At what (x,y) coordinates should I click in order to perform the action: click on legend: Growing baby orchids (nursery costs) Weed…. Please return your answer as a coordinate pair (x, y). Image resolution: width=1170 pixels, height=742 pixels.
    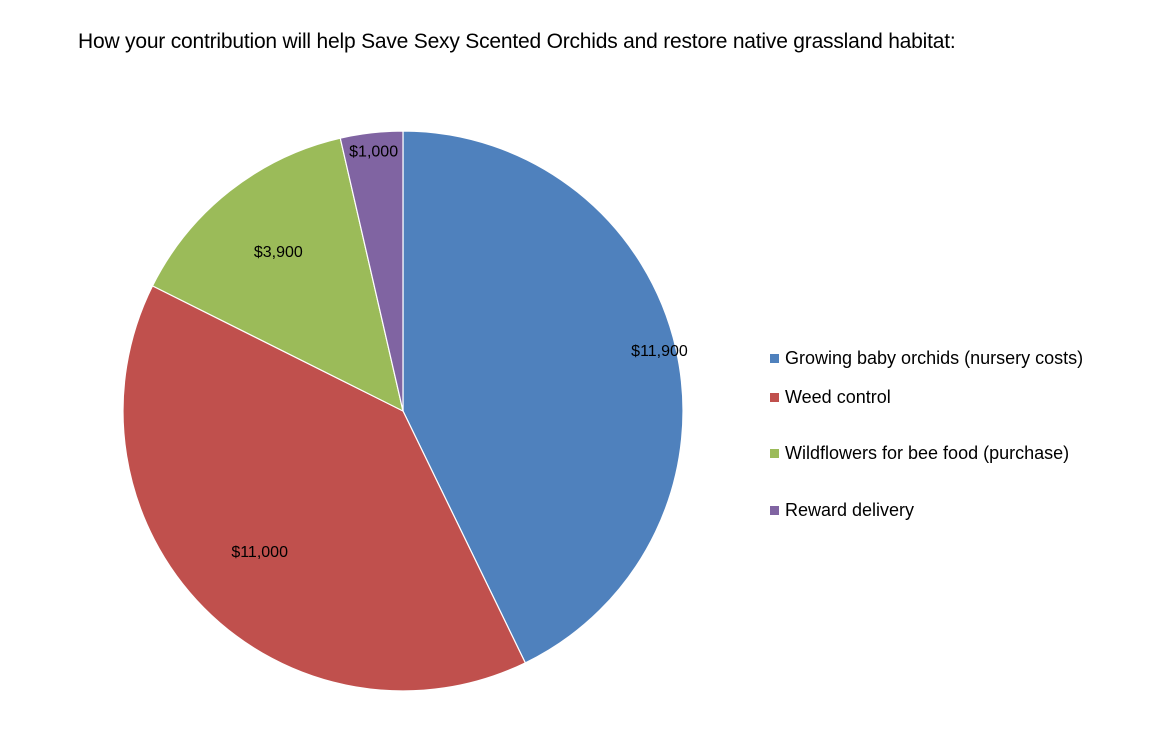
    Looking at the image, I should click on (926, 443).